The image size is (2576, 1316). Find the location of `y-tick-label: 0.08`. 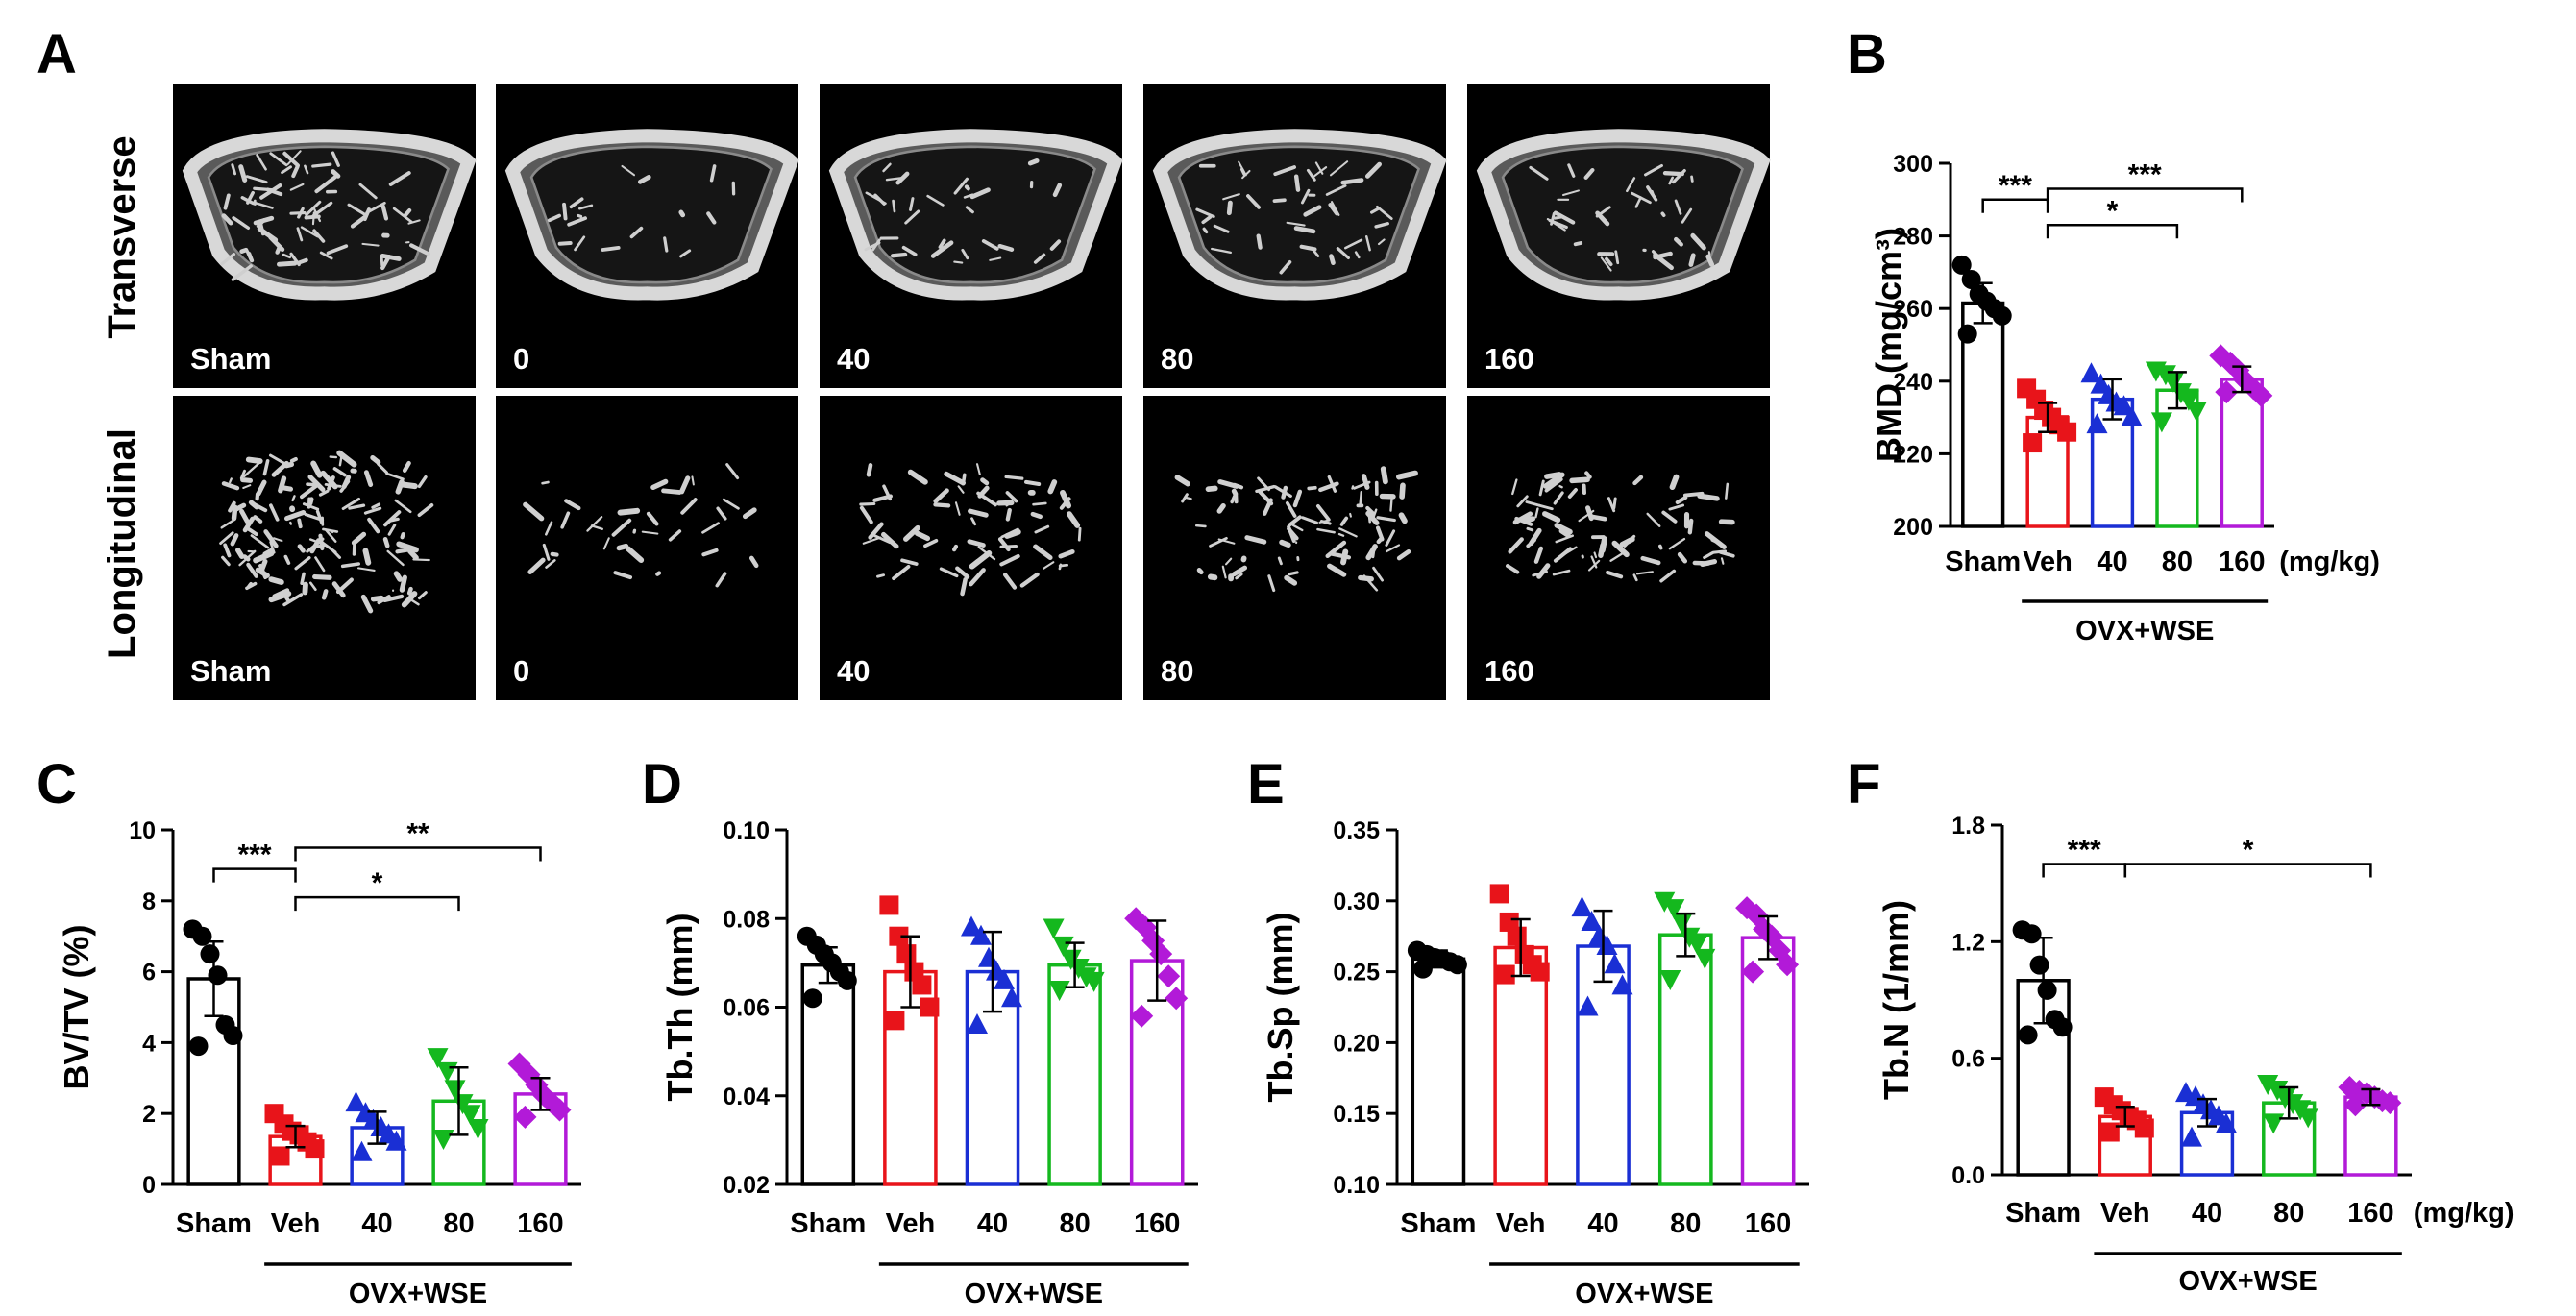

y-tick-label: 0.08 is located at coordinates (746, 919).